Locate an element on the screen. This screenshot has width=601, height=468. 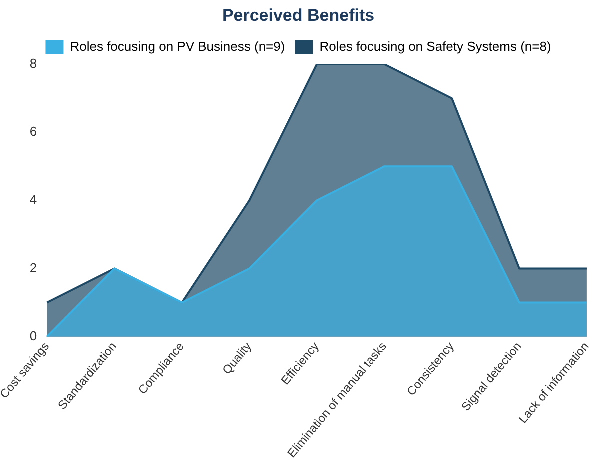
y-tick-label: 0 is located at coordinates (34, 336).